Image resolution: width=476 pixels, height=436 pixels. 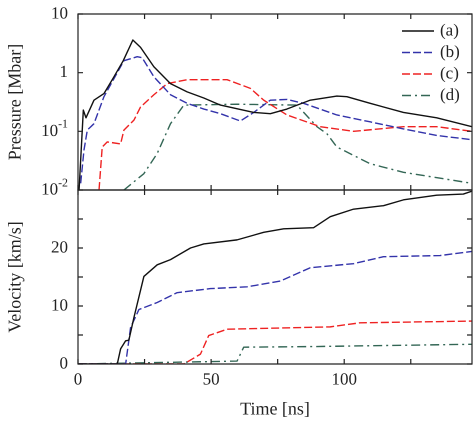 What do you see at coordinates (64, 362) in the screenshot?
I see `y-tick-label: 0` at bounding box center [64, 362].